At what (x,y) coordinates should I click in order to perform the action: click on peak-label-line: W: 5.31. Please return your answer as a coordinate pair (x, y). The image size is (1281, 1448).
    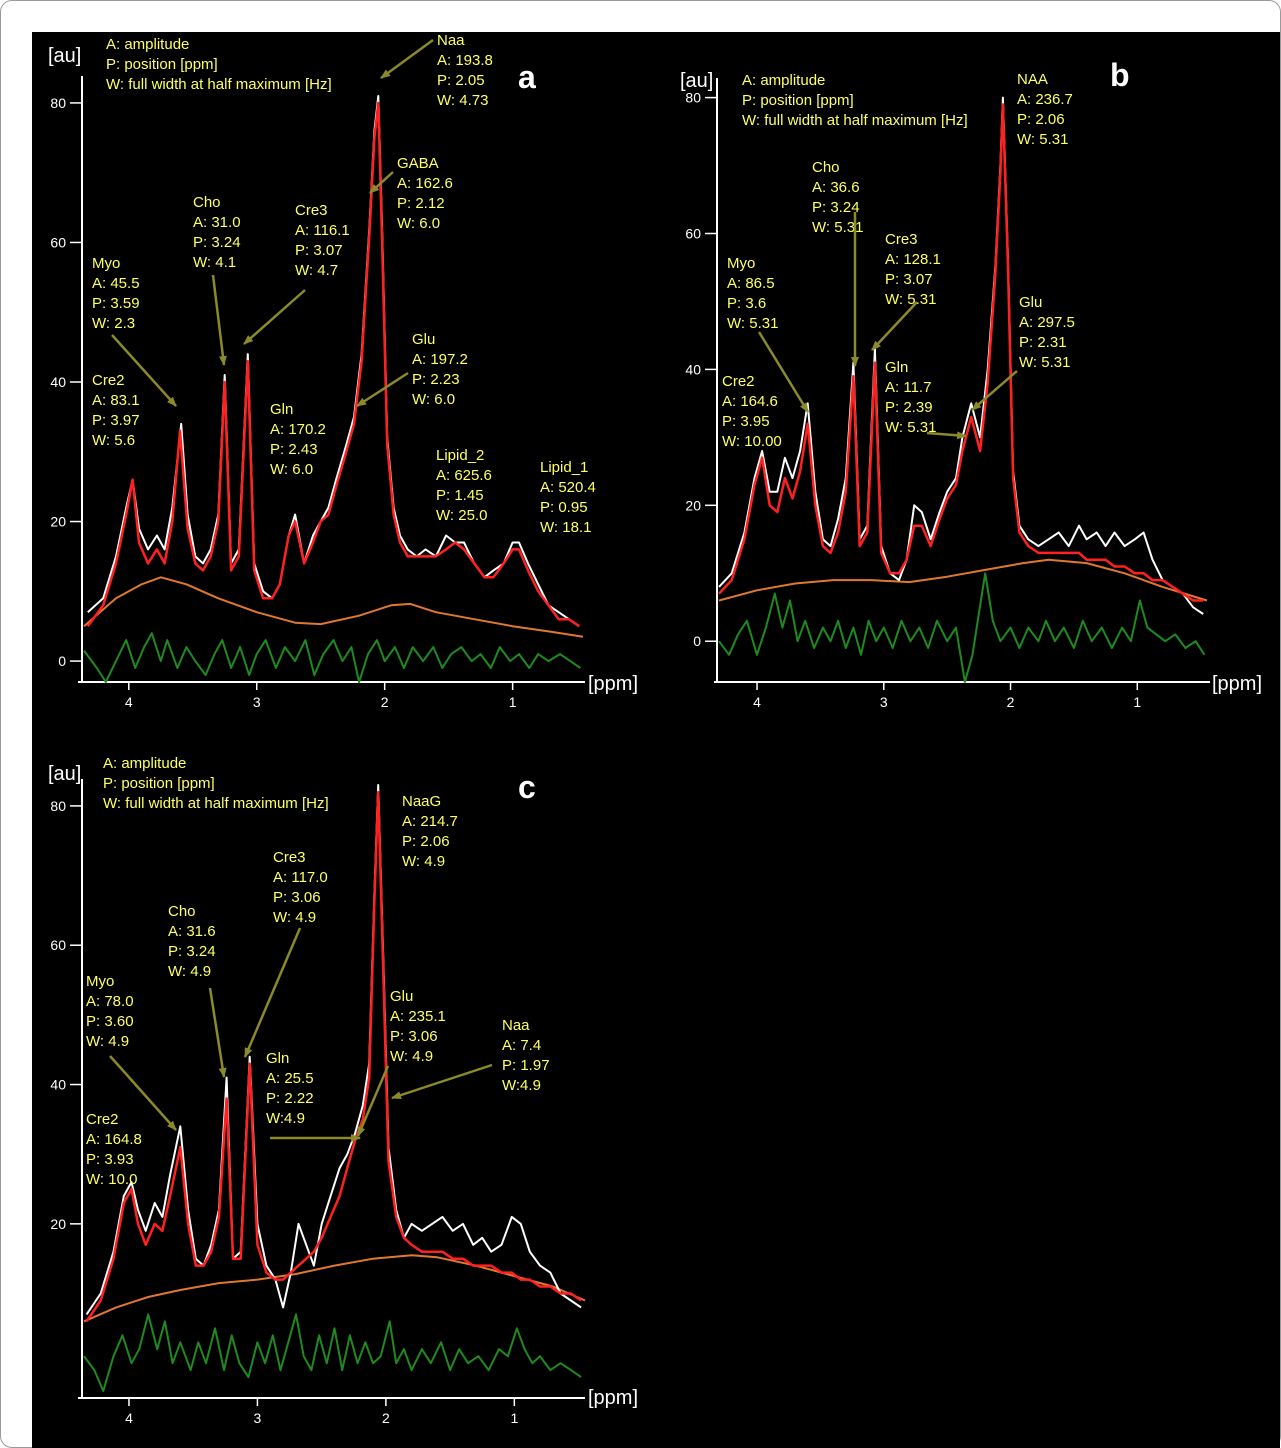
    Looking at the image, I should click on (837, 227).